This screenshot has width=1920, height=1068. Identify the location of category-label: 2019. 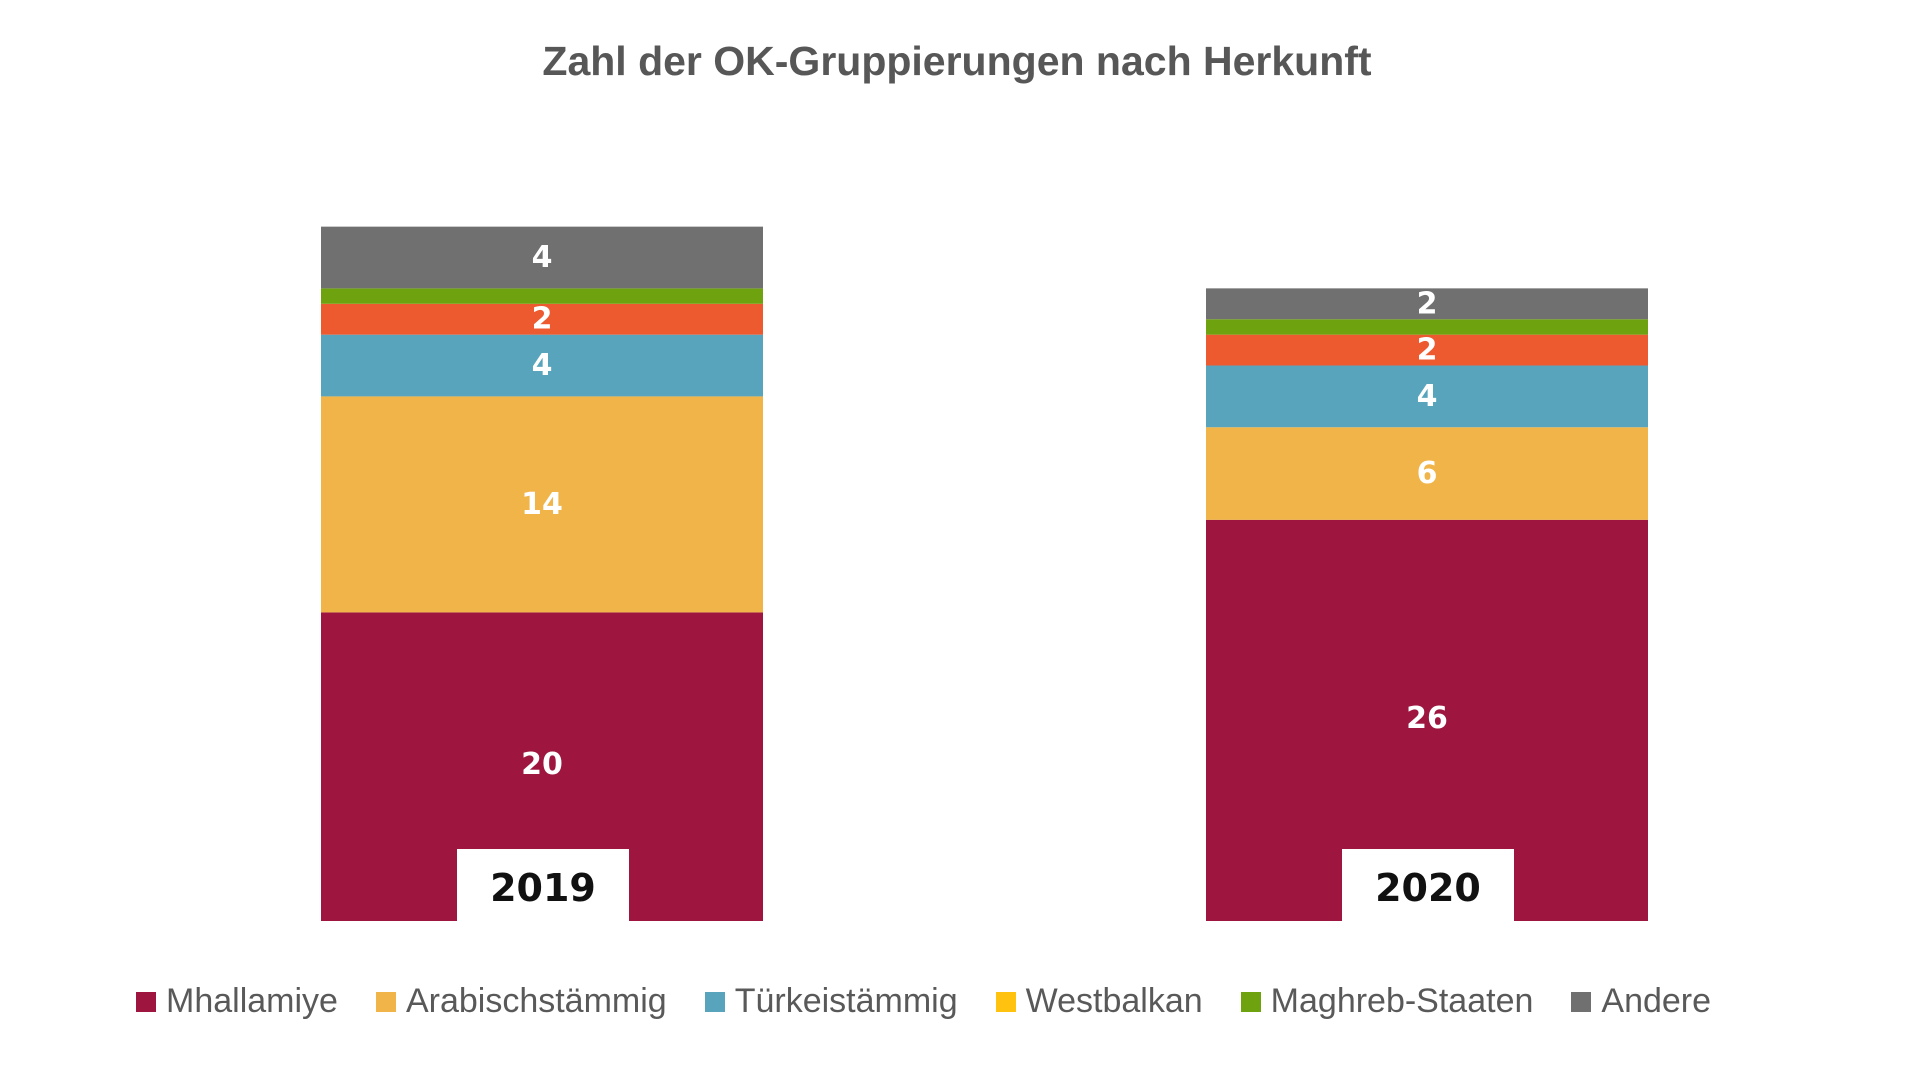
(543, 888).